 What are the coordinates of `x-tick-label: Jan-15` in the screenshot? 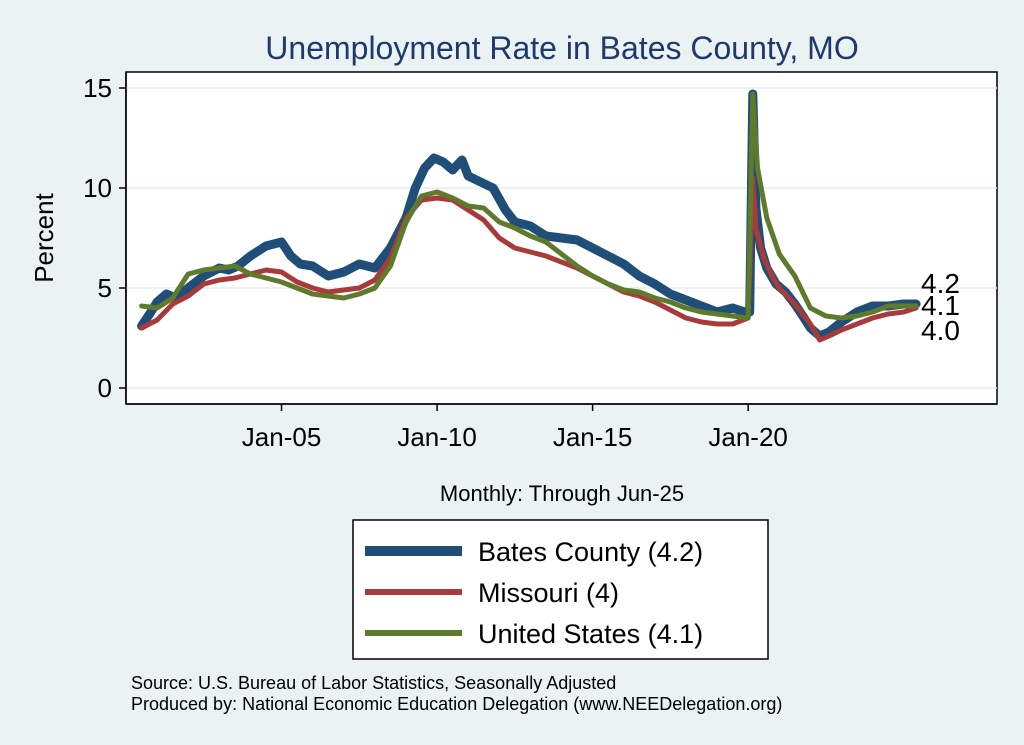 It's located at (593, 437).